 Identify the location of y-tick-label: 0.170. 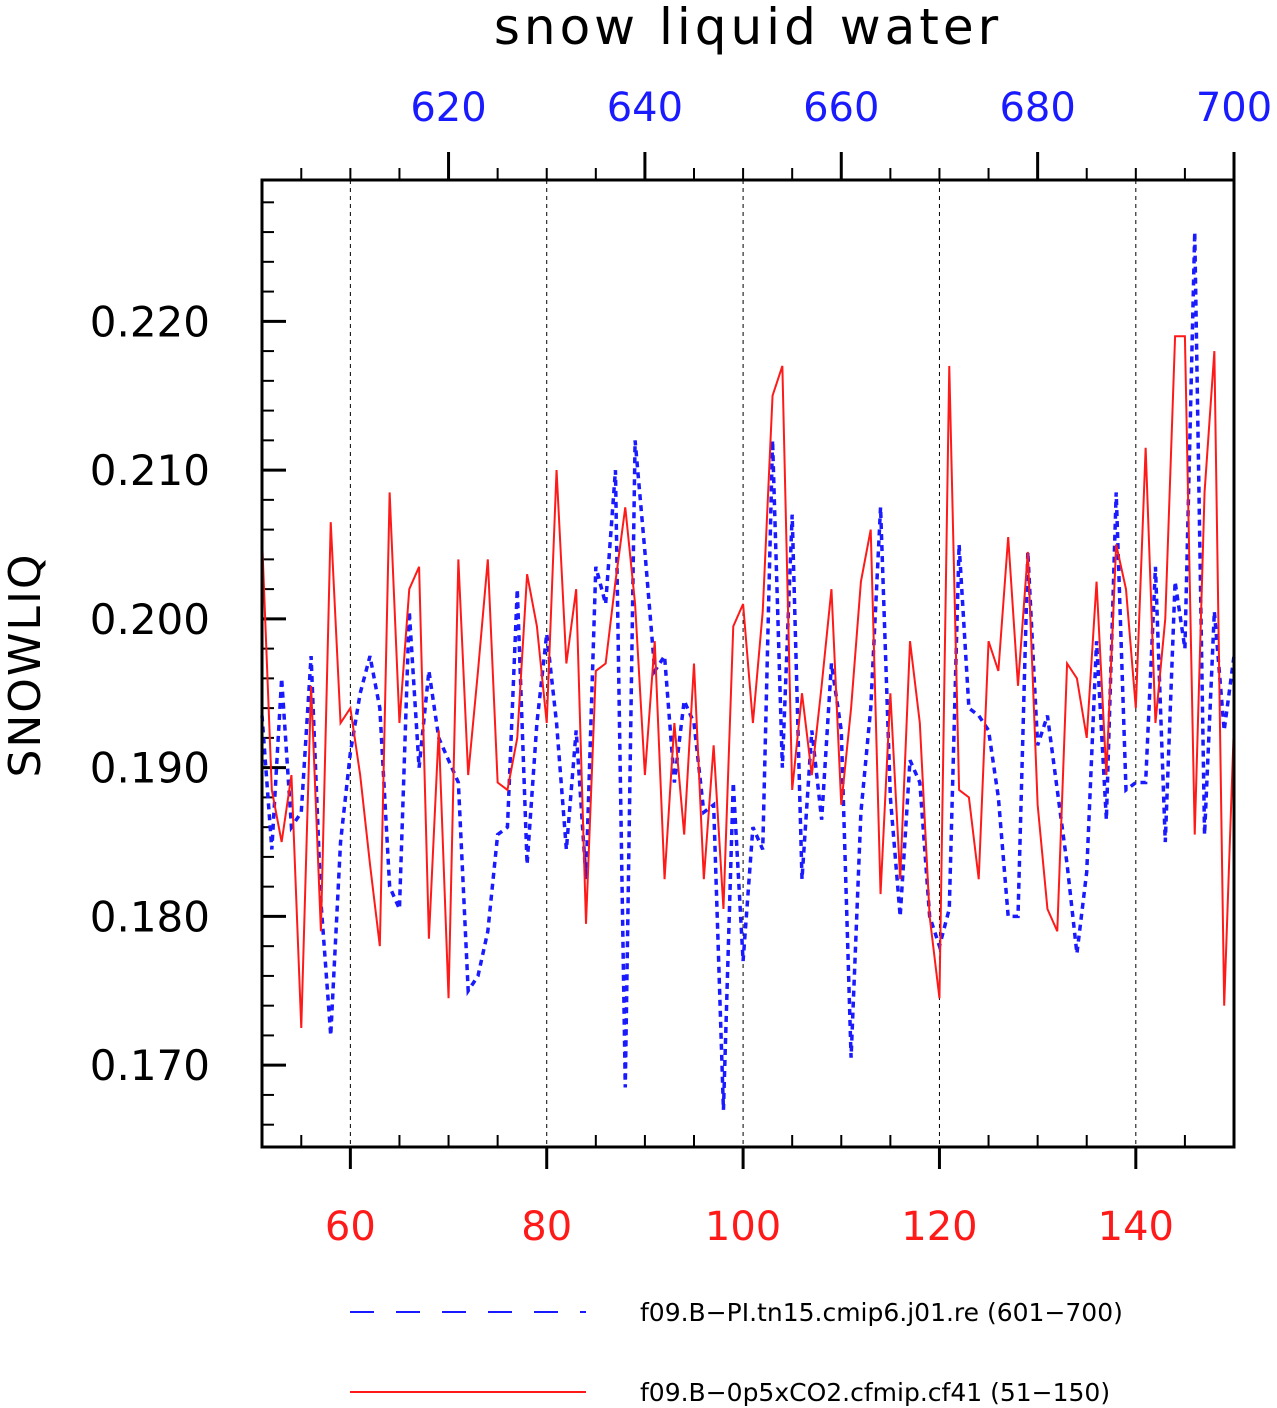
(150, 1065).